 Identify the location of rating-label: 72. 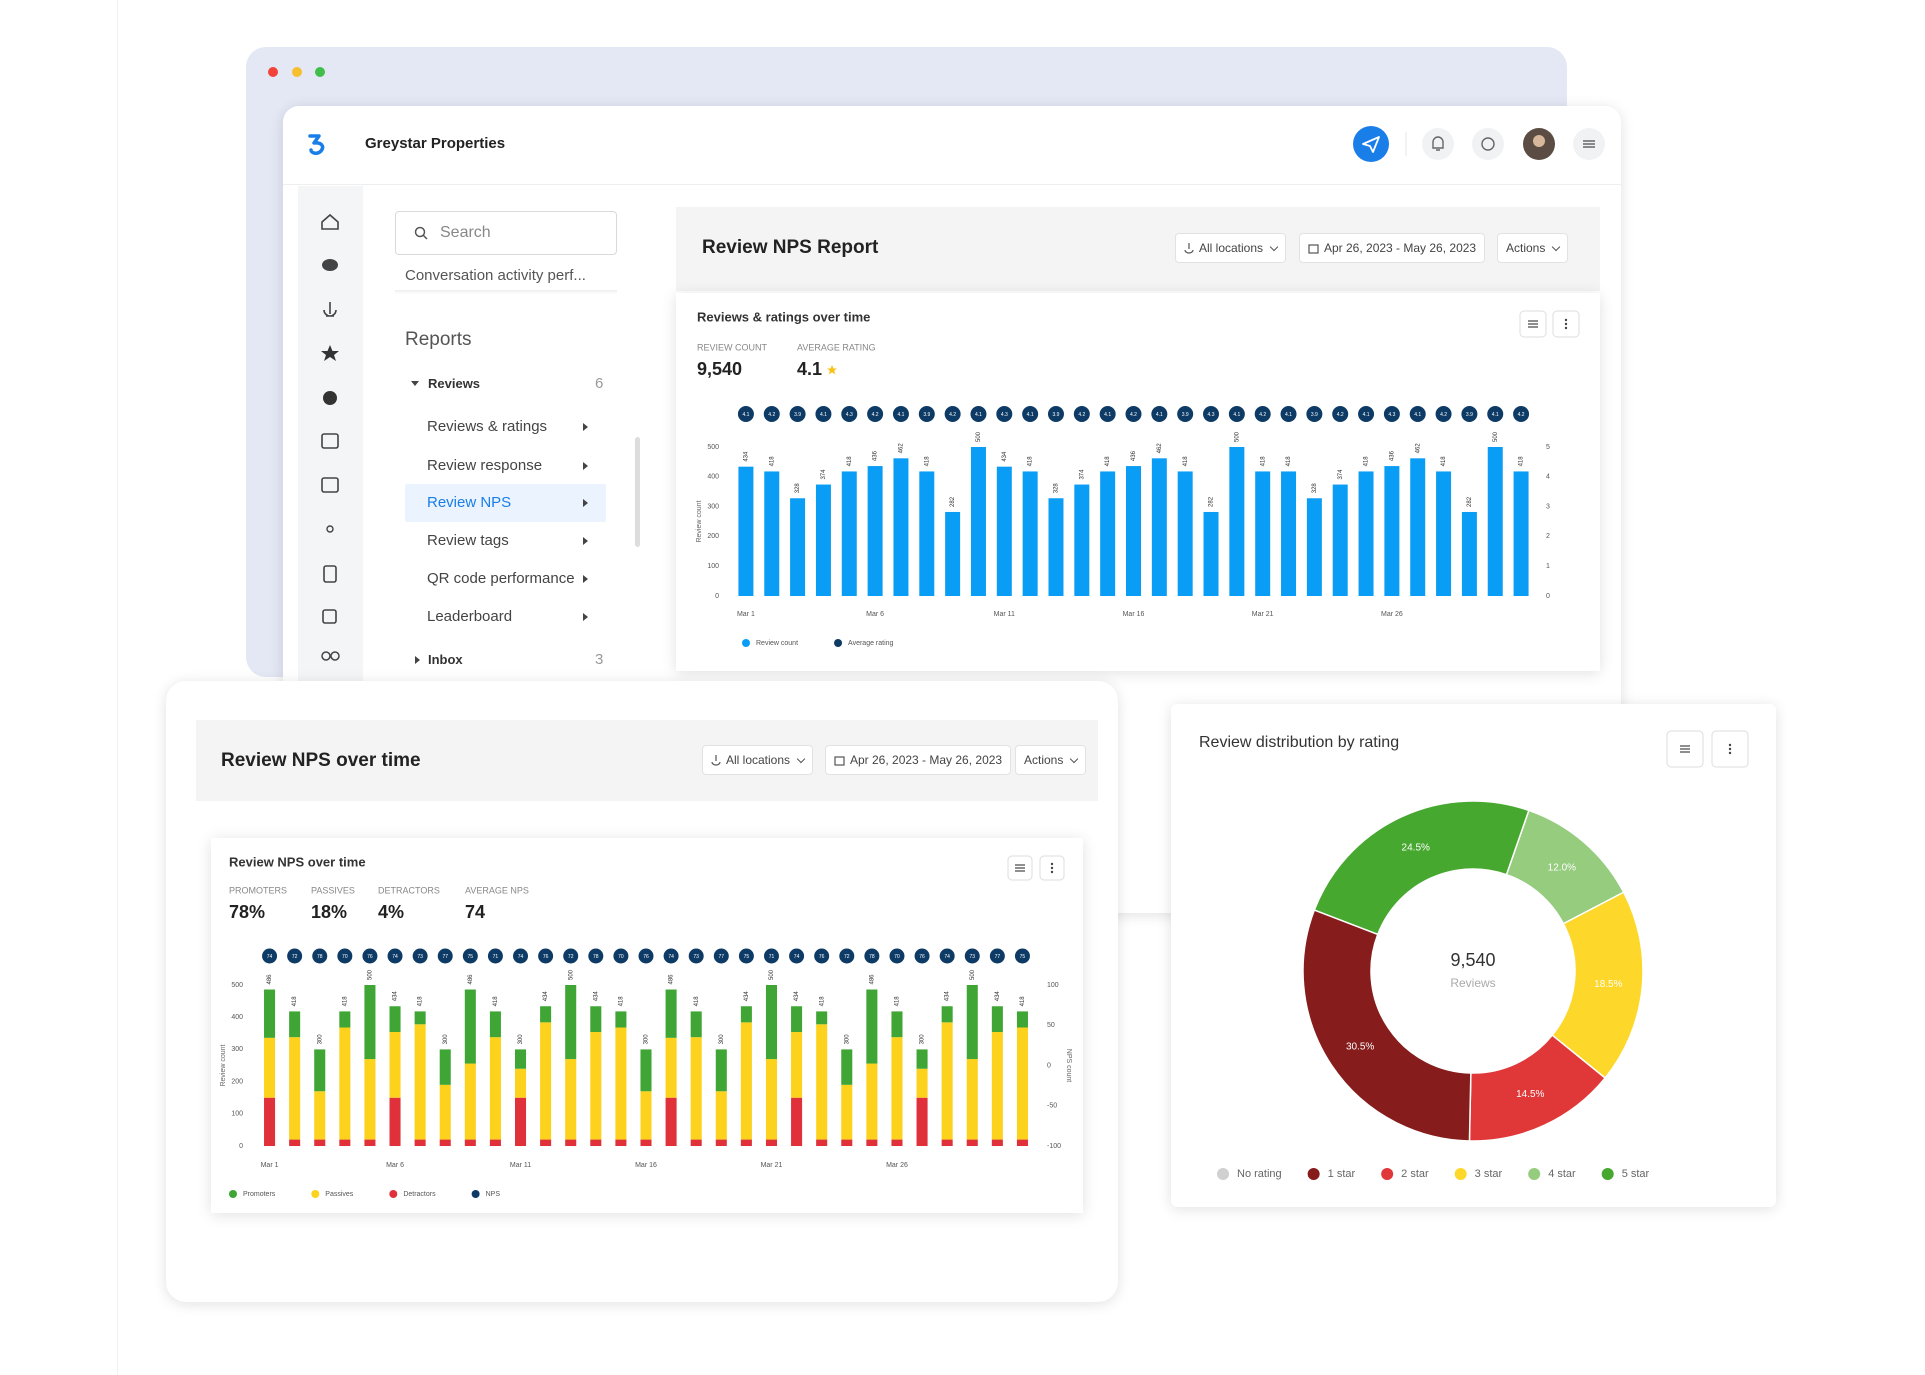
(847, 957).